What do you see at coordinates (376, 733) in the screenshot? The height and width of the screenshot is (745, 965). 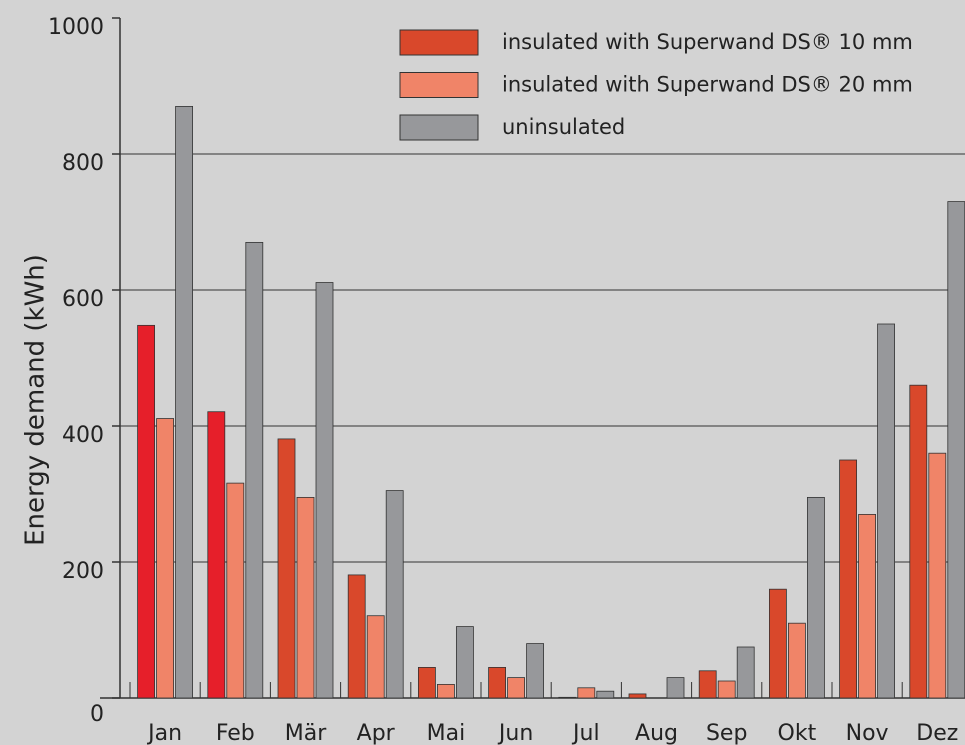 I see `x-tick-label: Apr` at bounding box center [376, 733].